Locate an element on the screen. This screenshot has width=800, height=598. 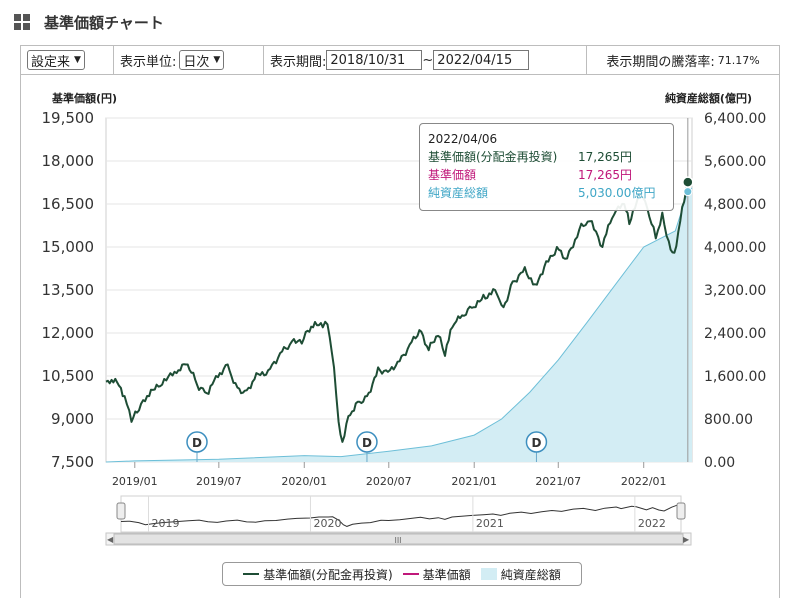
x-tick-label: 2020/07 is located at coordinates (389, 481).